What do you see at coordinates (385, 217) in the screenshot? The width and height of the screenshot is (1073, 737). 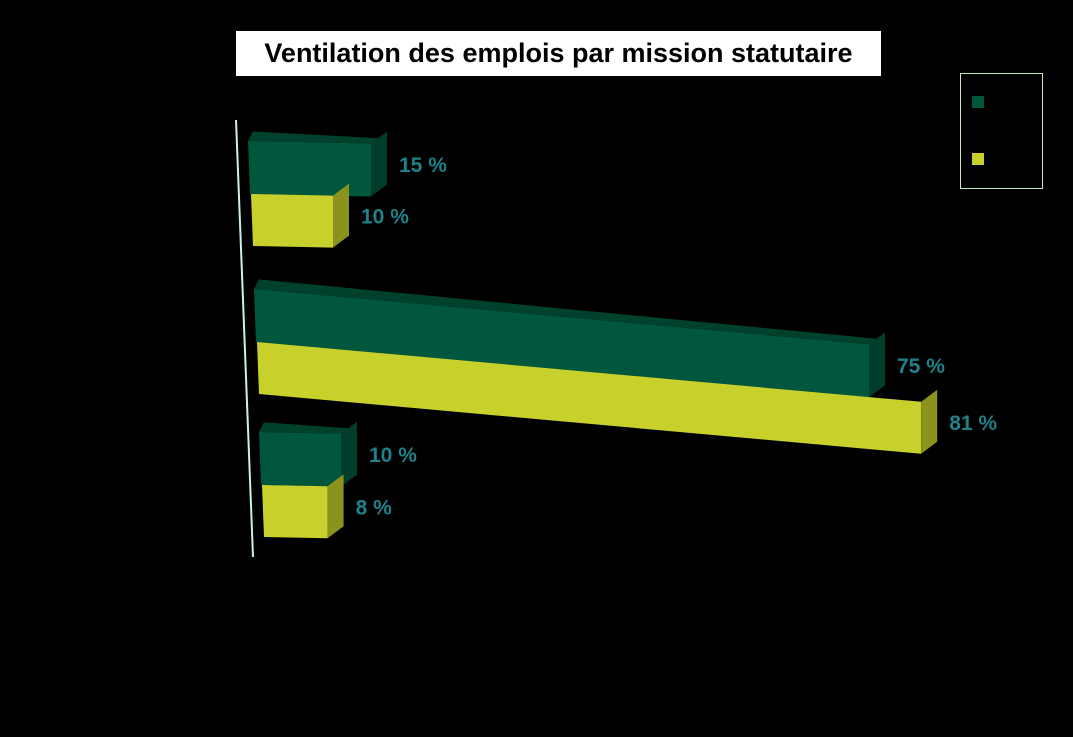 I see `value-label-s2-g1: 10 %` at bounding box center [385, 217].